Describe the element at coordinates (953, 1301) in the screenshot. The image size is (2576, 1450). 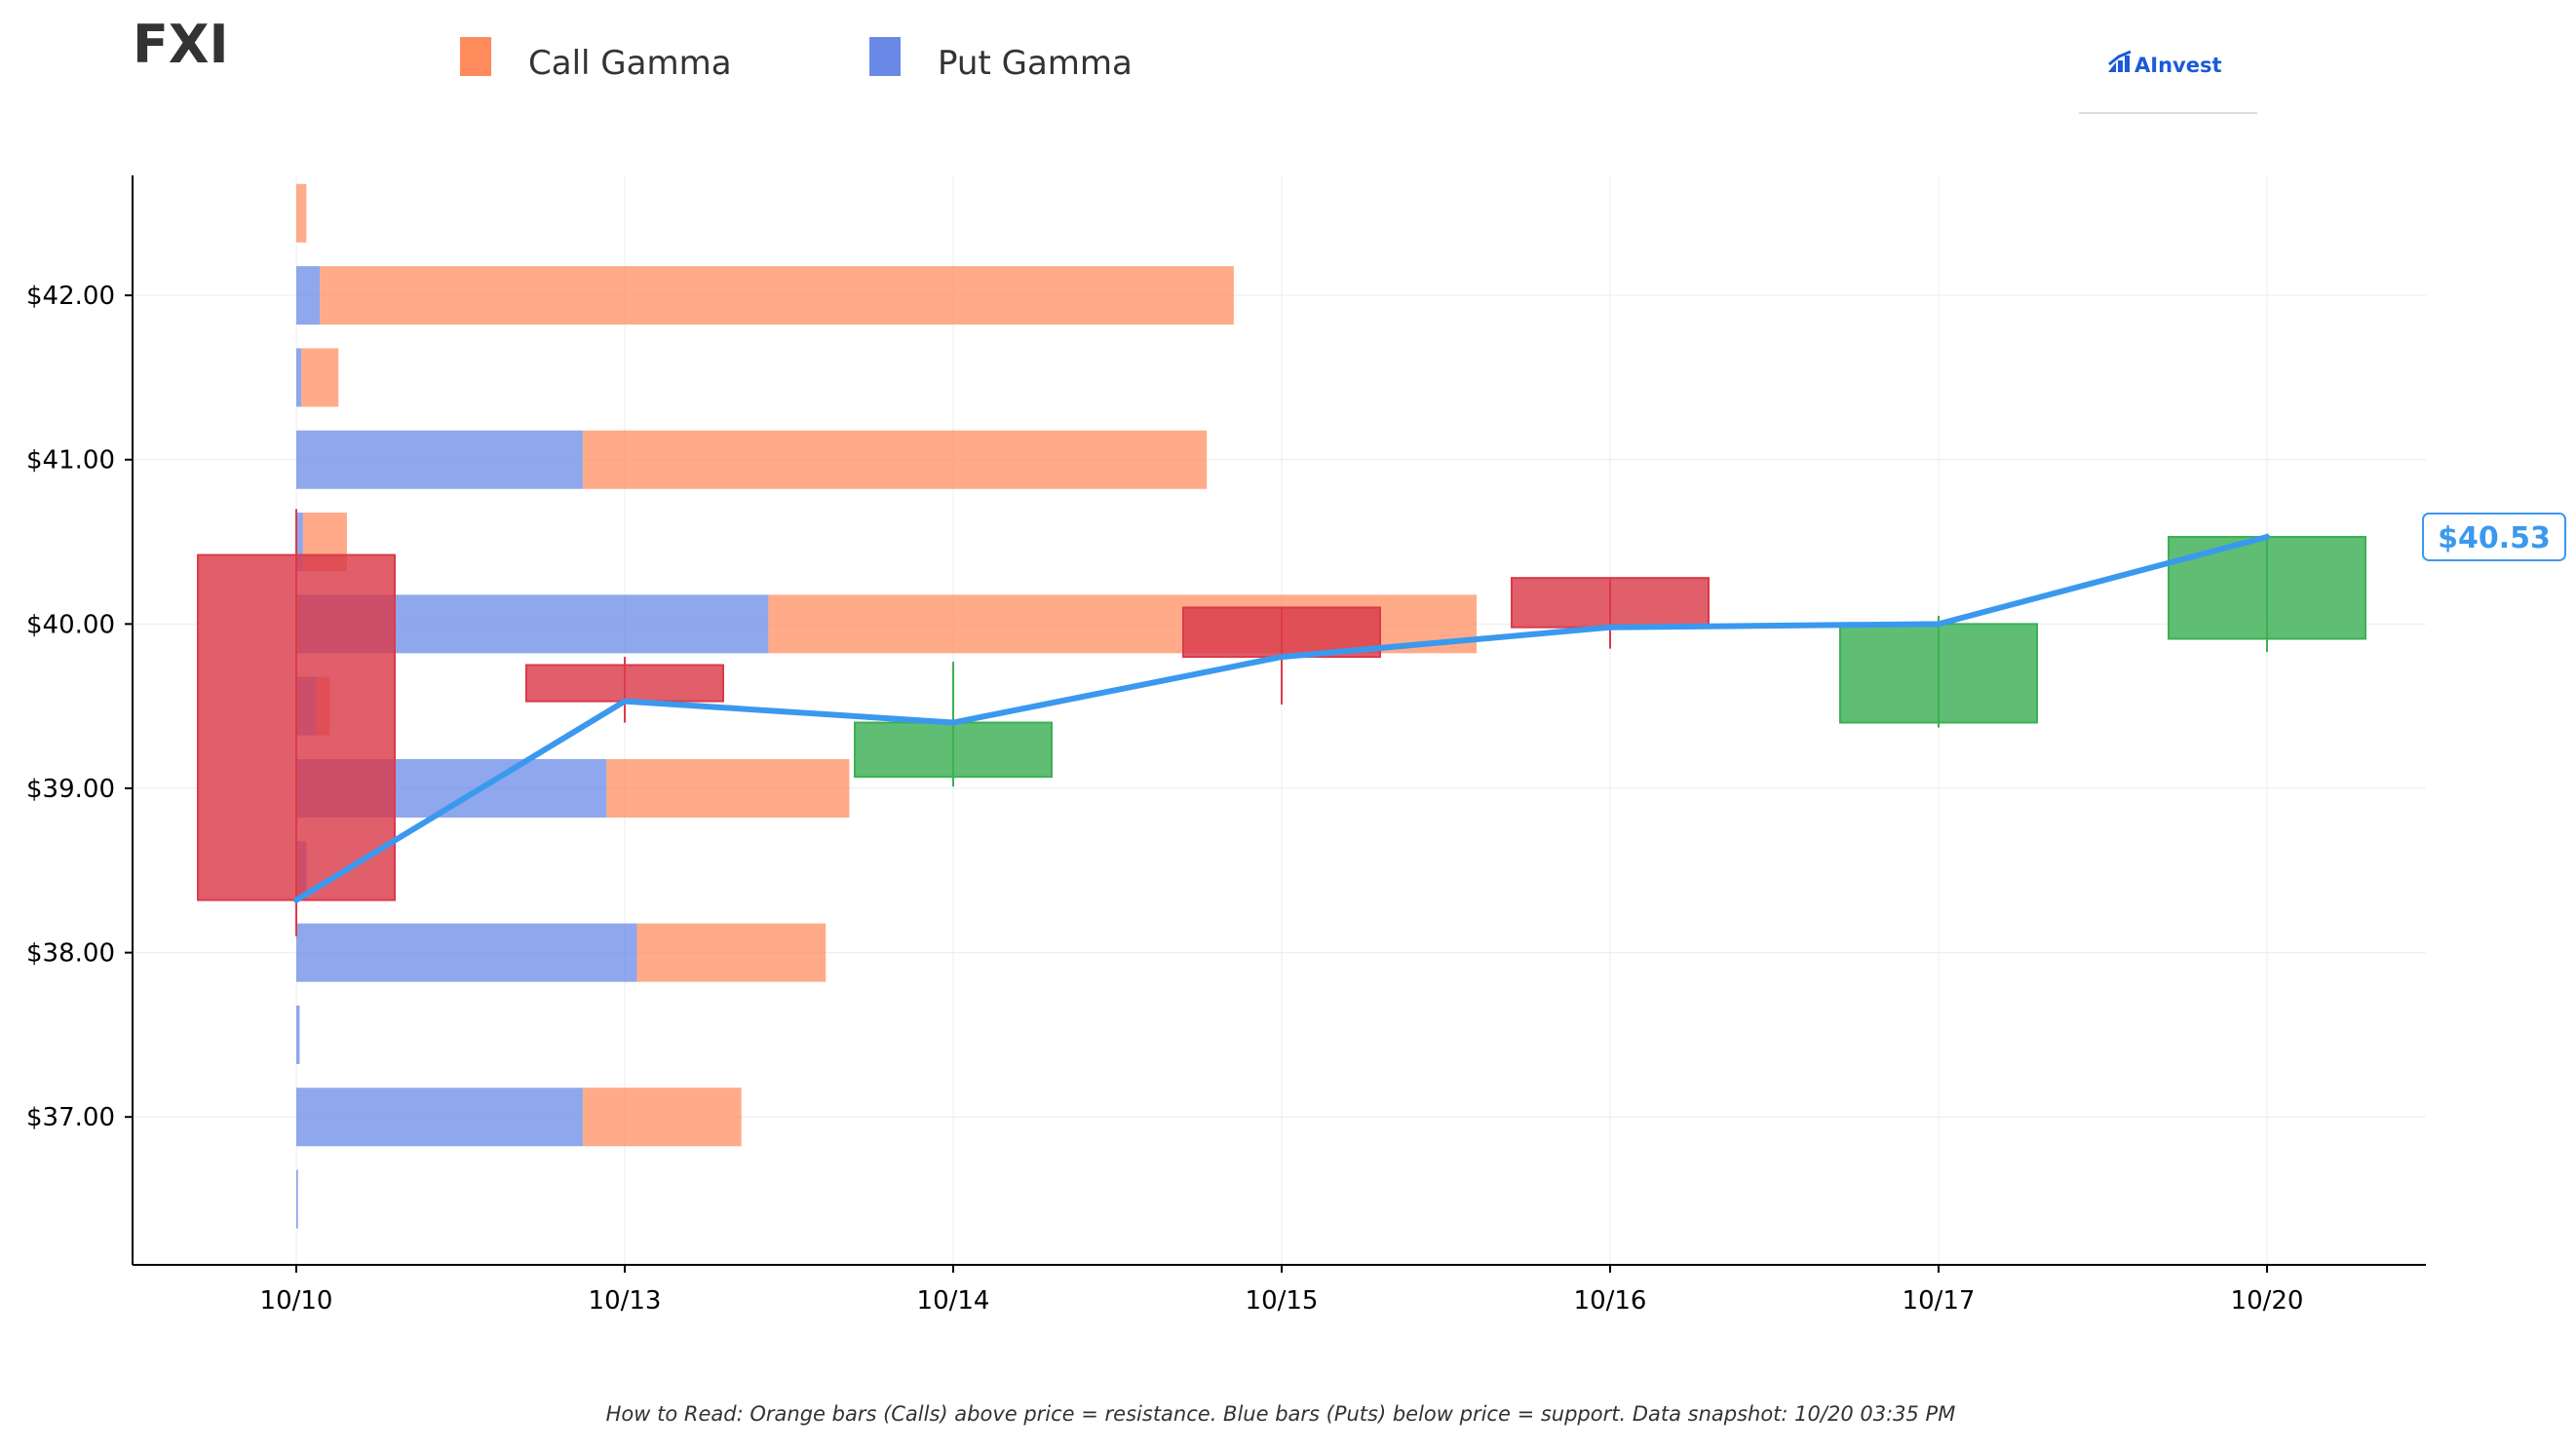
I see `x-tick-label: 10/14` at that location.